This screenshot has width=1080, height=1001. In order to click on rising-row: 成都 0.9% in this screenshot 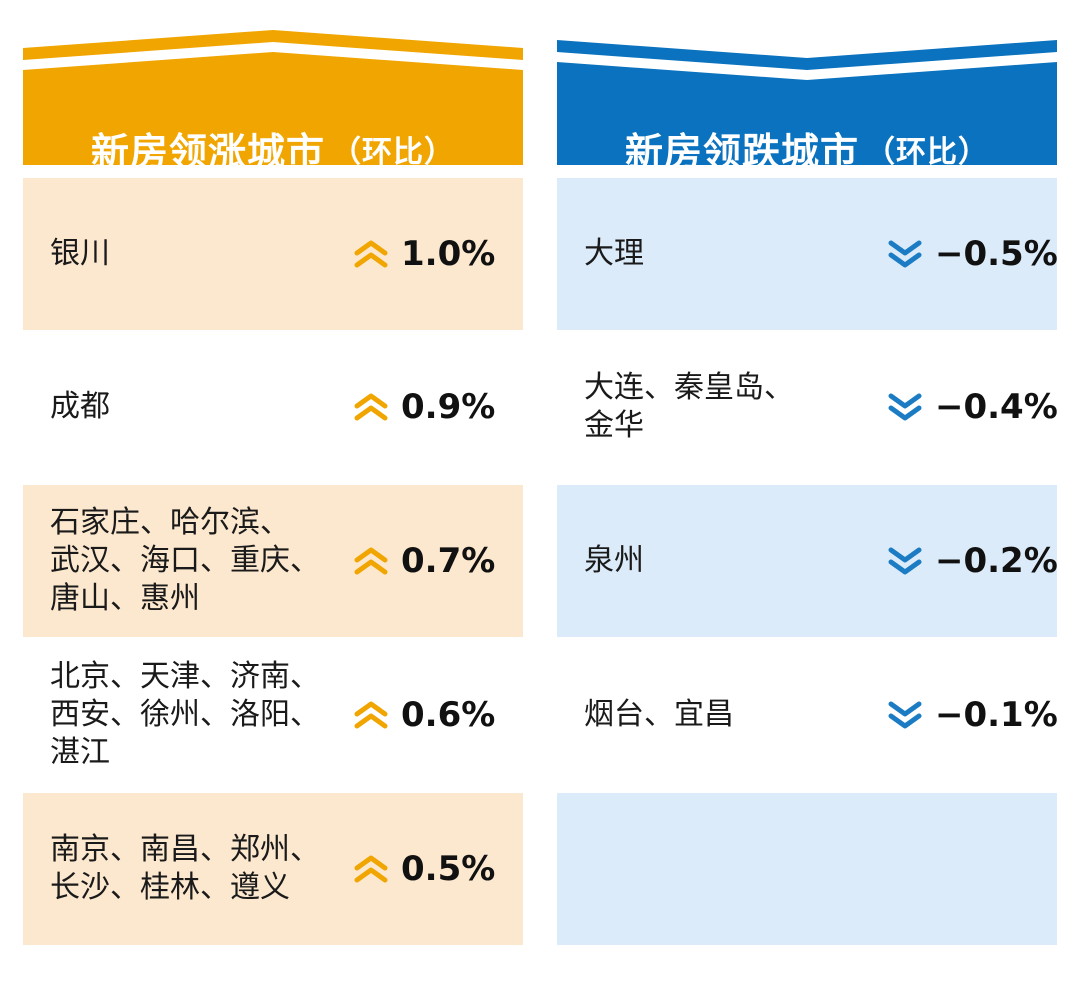, I will do `click(273, 407)`.